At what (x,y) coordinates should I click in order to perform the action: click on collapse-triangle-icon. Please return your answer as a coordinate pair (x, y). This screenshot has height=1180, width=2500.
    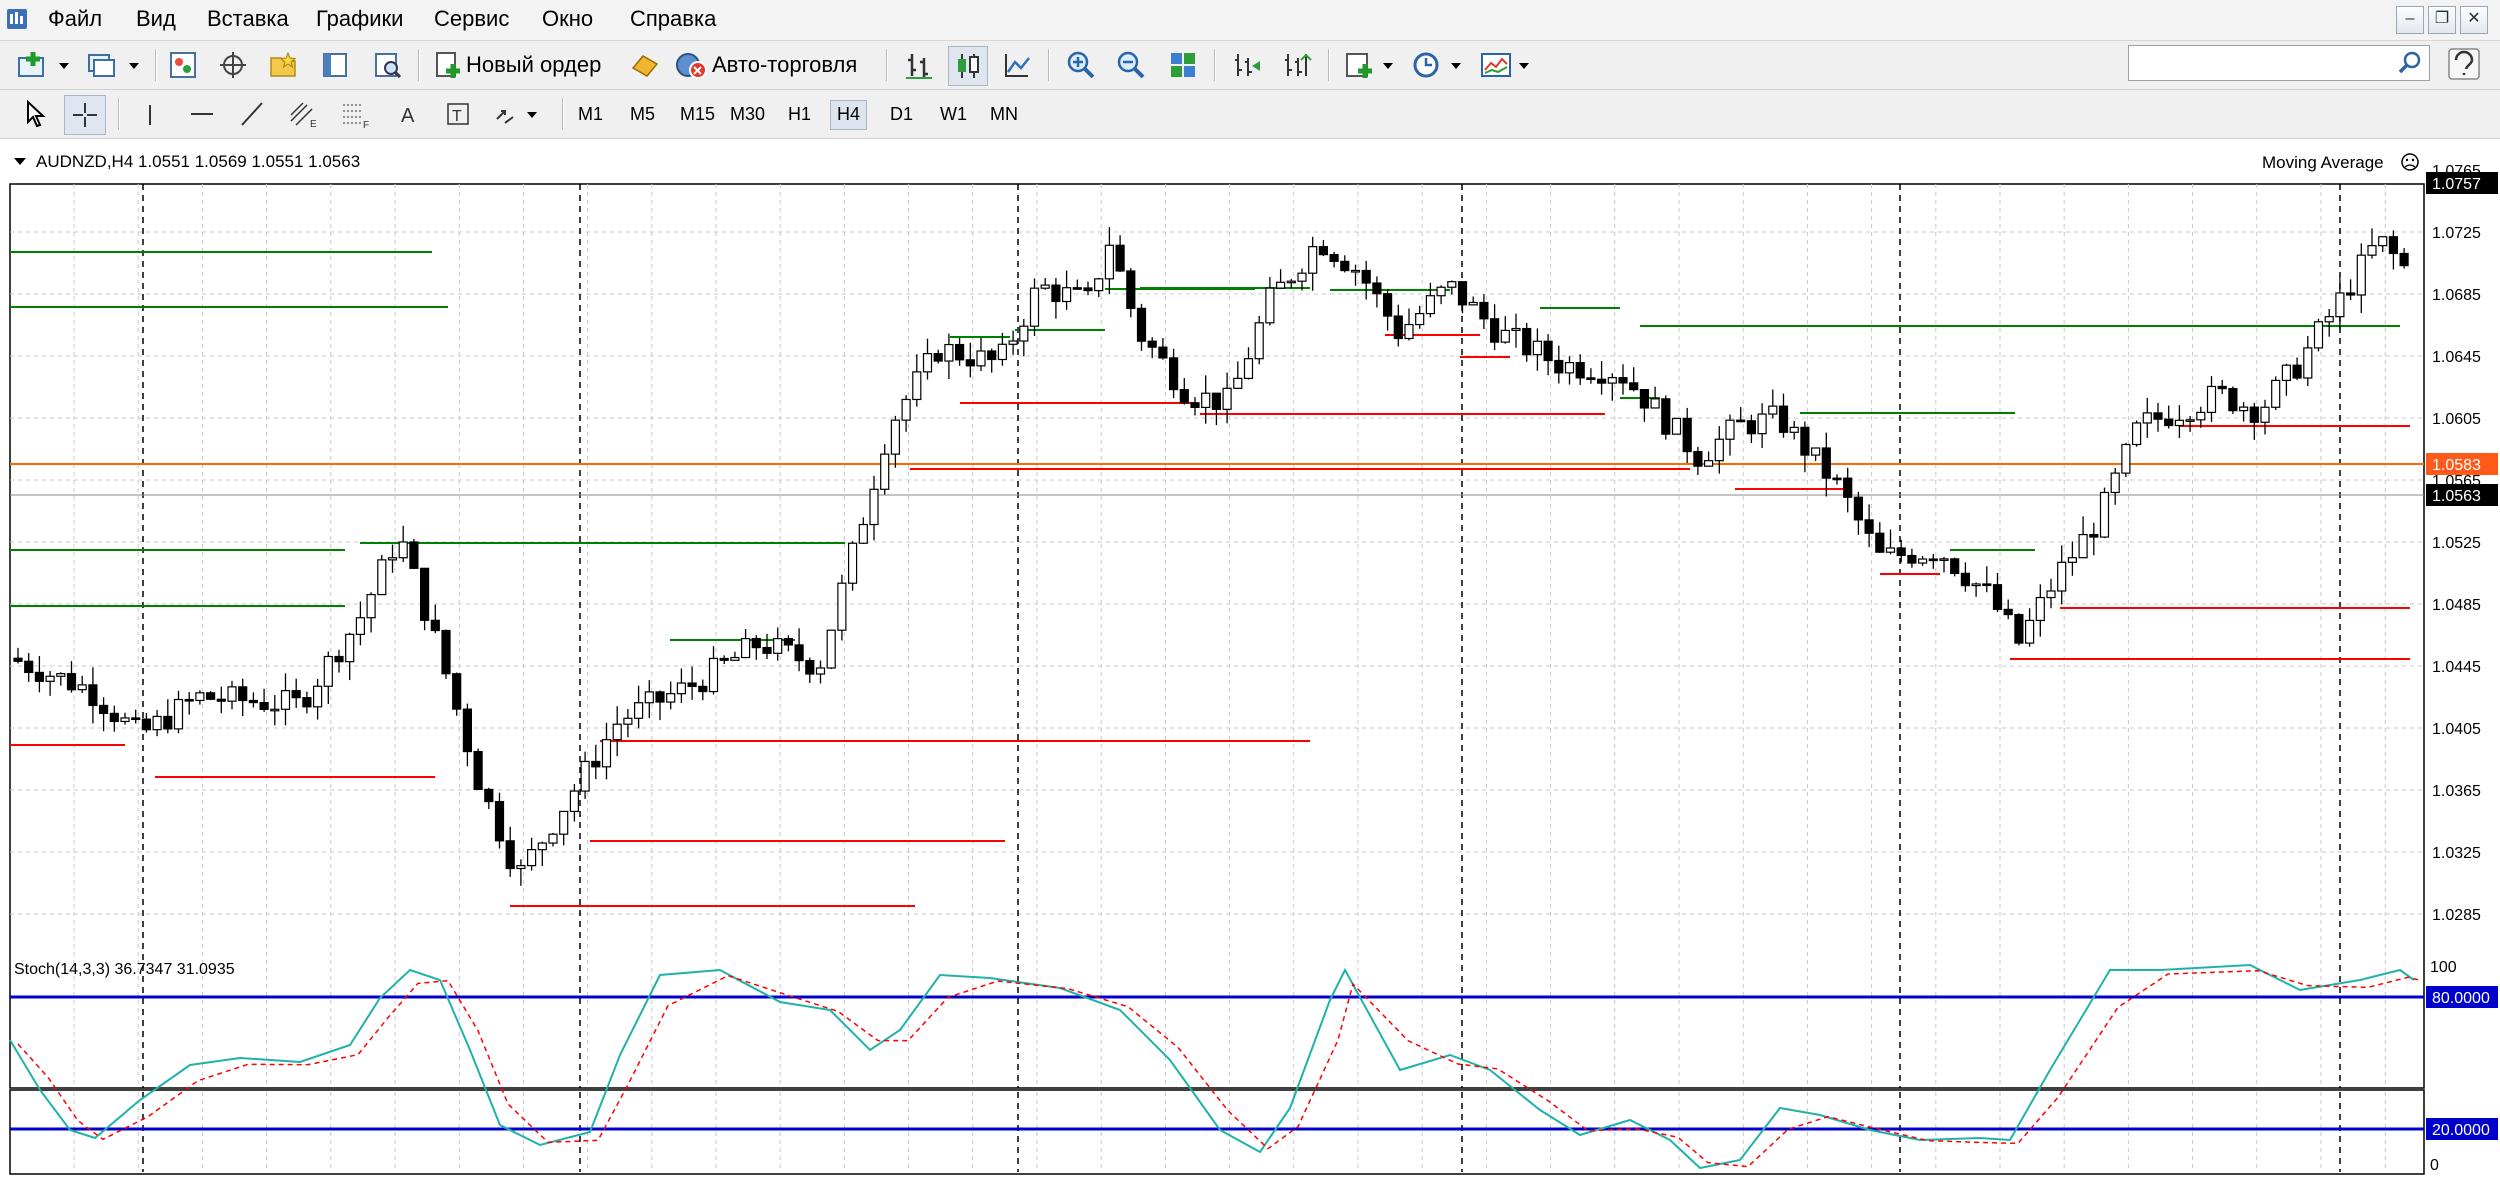
    Looking at the image, I should click on (20, 161).